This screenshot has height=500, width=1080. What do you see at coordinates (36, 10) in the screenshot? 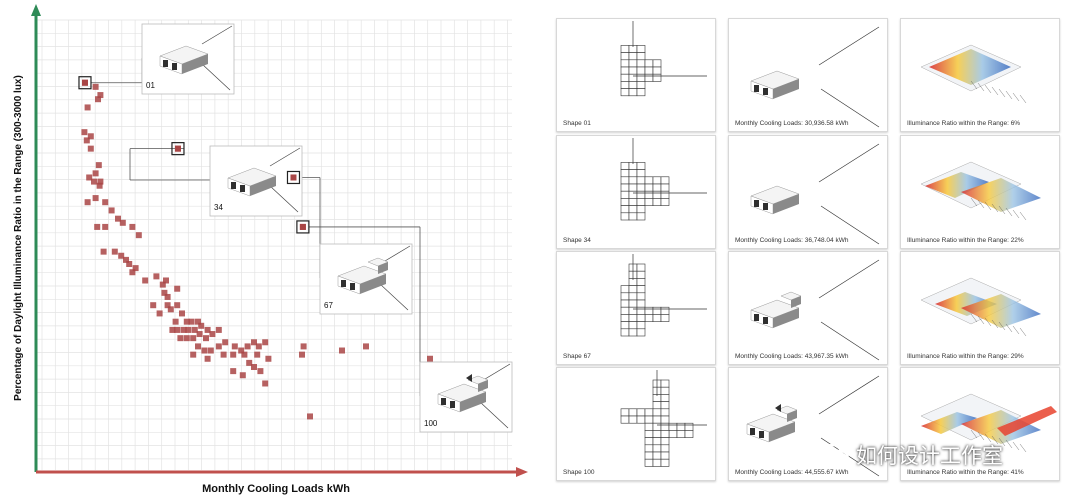
I see `y-axis-arrow` at bounding box center [36, 10].